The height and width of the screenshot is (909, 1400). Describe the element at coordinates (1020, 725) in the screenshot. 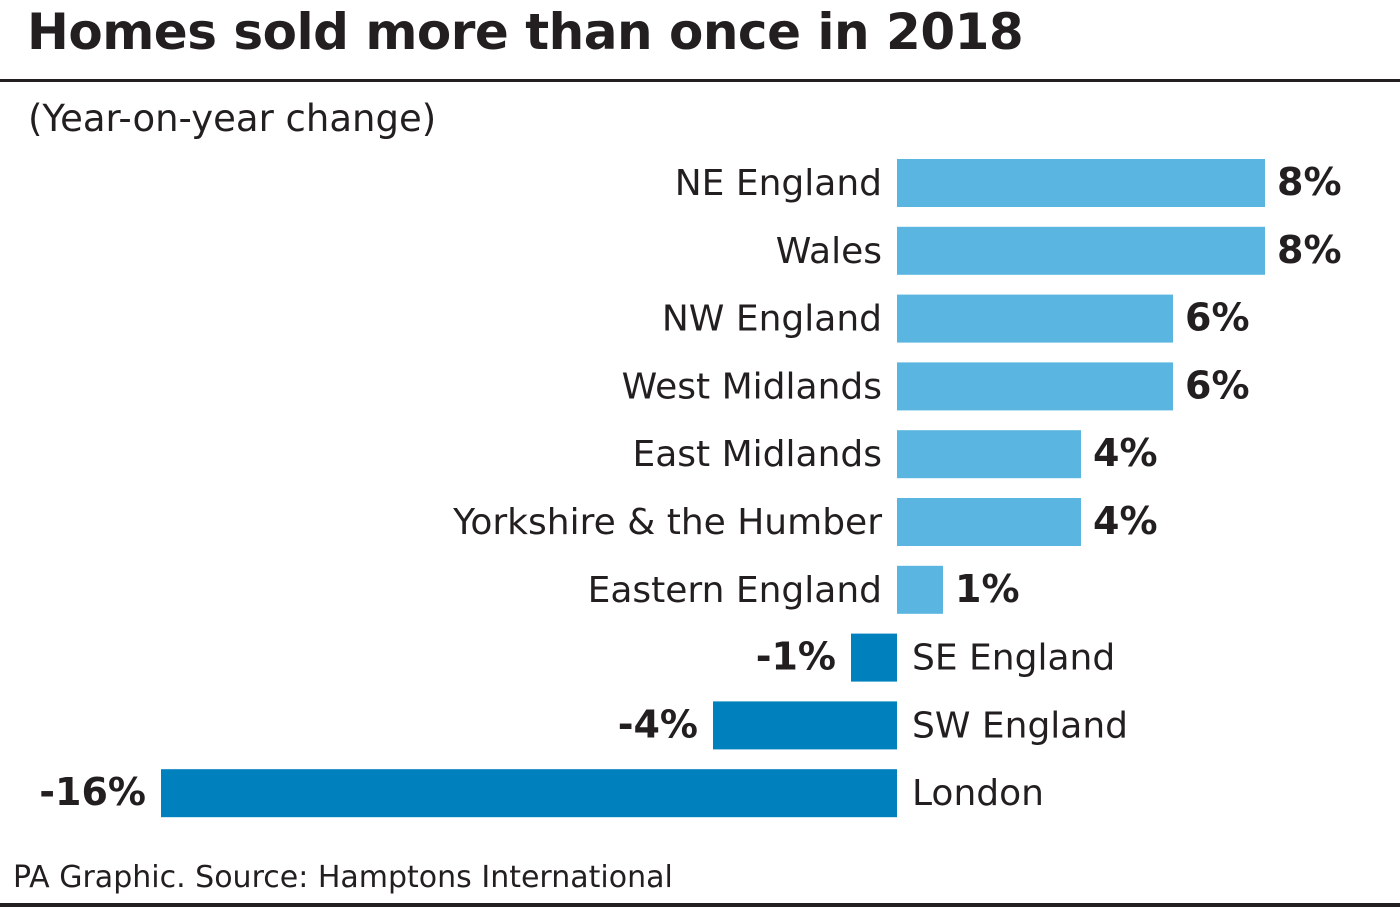

I see `category-label-sw-england: SW England` at that location.